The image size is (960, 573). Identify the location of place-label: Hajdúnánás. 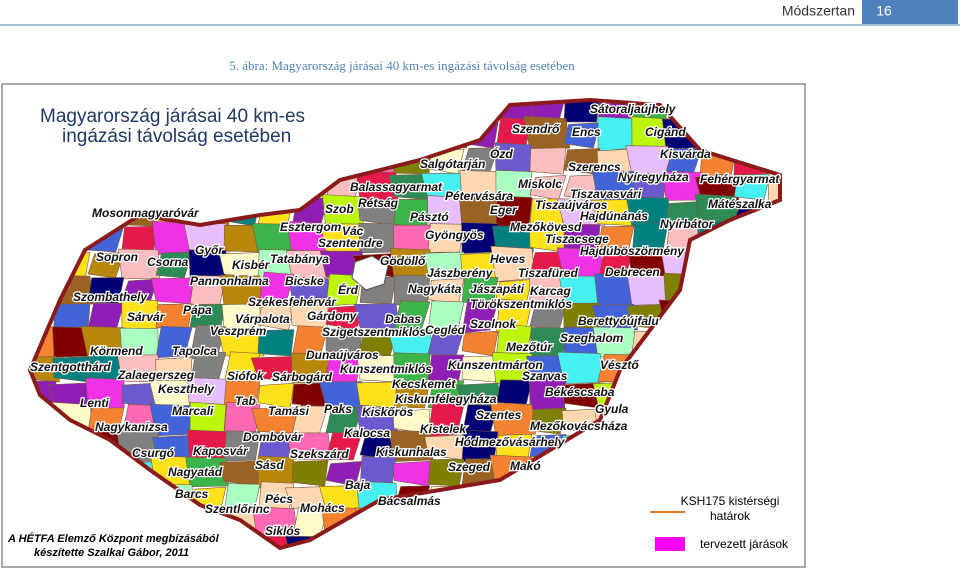
(614, 216).